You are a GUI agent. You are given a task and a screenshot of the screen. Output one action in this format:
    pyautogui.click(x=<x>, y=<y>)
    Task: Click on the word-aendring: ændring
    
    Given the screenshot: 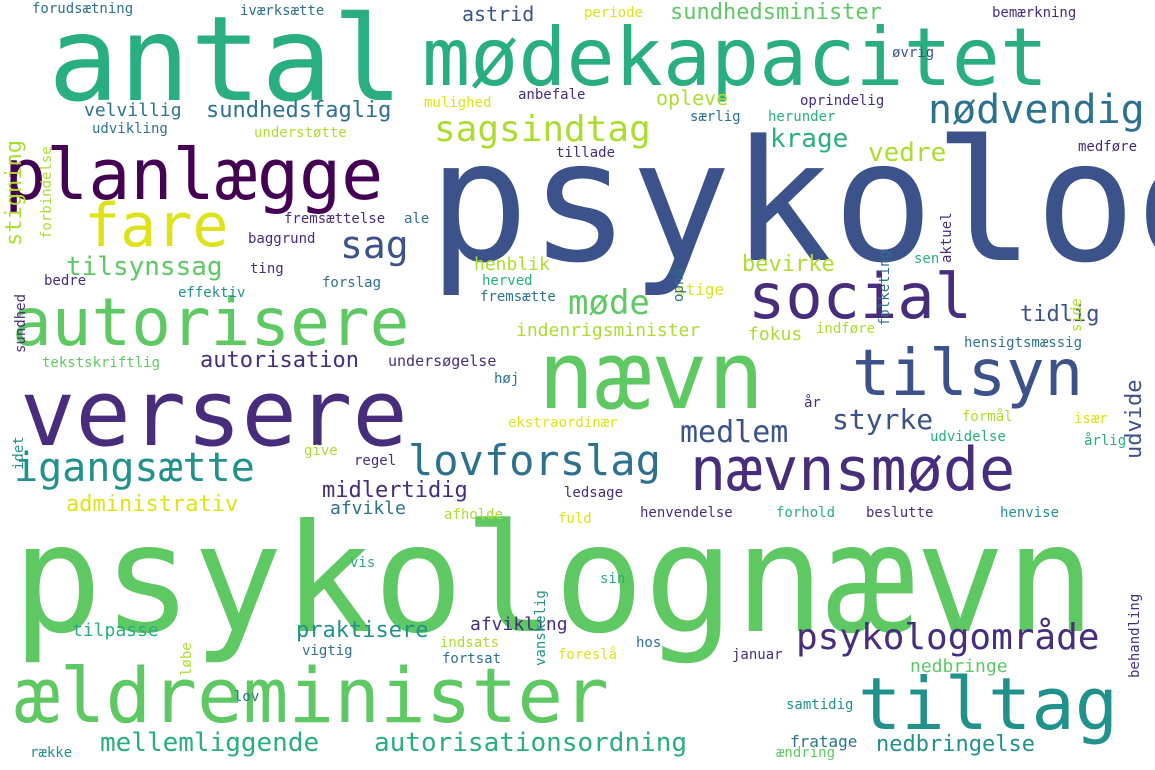 What is the action you would take?
    pyautogui.click(x=806, y=753)
    